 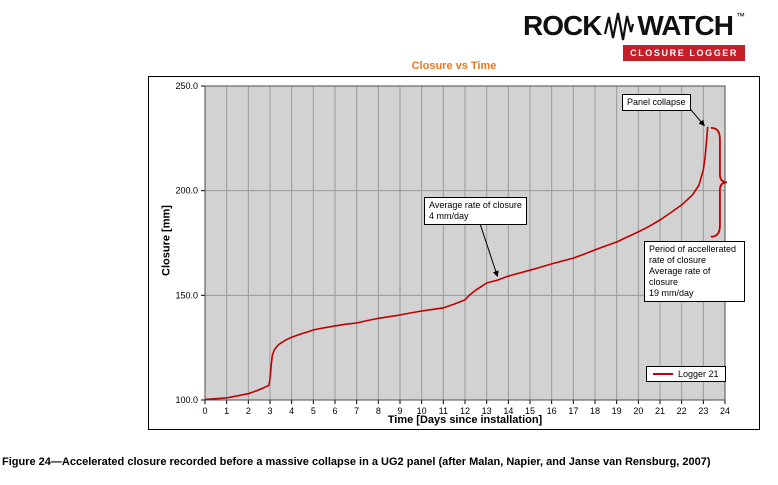 What do you see at coordinates (562, 25) in the screenshot?
I see `logo-word-rock: ROCK` at bounding box center [562, 25].